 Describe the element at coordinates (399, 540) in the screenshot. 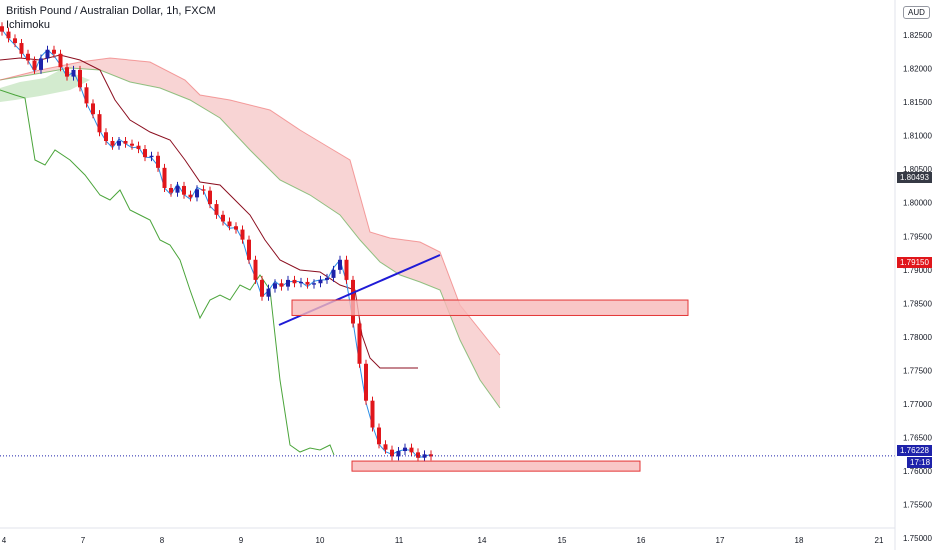

I see `time-tick: 11` at that location.